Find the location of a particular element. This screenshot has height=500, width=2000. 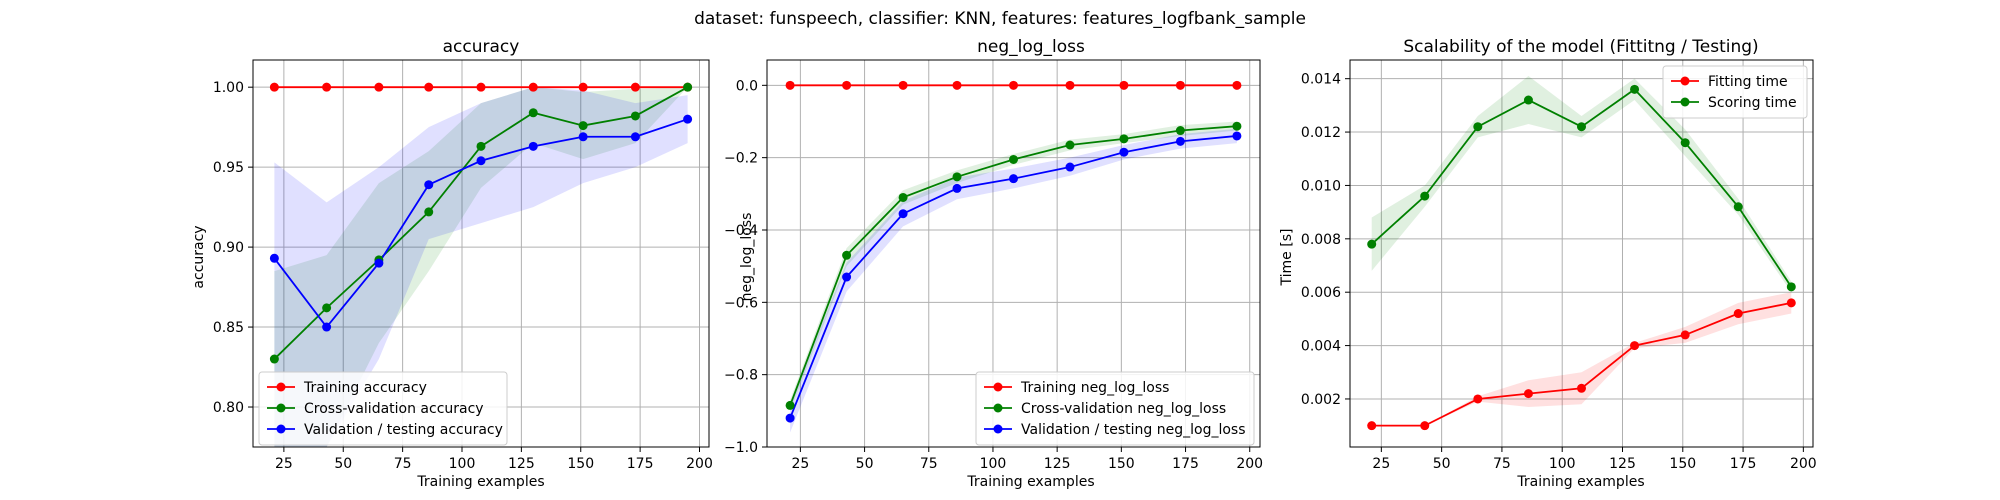

legend: Fitting time Scoring time is located at coordinates (1735, 92).